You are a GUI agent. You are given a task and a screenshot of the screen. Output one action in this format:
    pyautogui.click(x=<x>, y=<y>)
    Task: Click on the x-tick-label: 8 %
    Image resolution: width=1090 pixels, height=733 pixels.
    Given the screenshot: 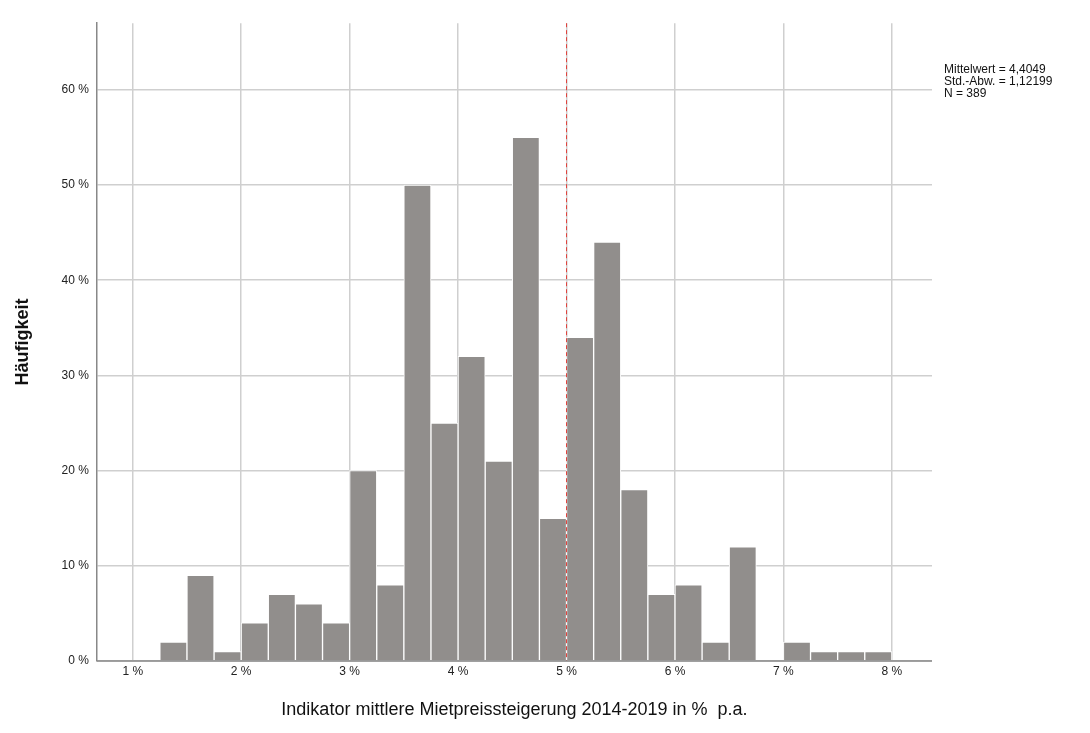 What is the action you would take?
    pyautogui.click(x=892, y=670)
    